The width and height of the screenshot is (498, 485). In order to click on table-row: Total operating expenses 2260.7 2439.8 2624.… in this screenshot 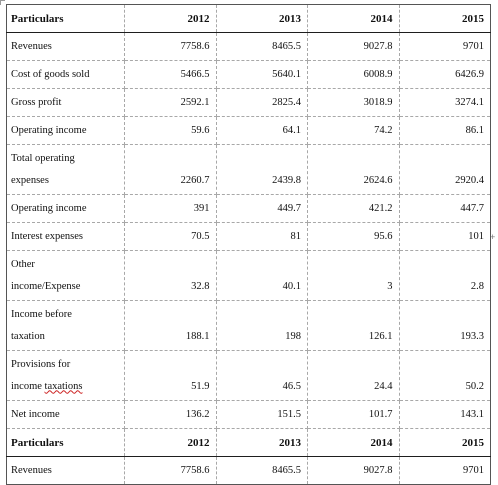, I will do `click(248, 169)`.